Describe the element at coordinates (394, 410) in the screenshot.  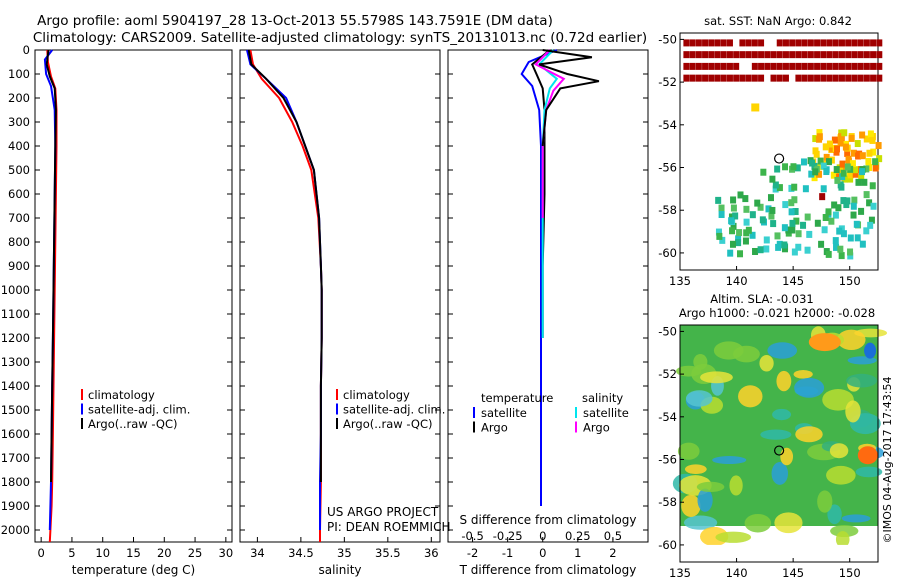
I see `legend-label: satellite-adj. clim.` at that location.